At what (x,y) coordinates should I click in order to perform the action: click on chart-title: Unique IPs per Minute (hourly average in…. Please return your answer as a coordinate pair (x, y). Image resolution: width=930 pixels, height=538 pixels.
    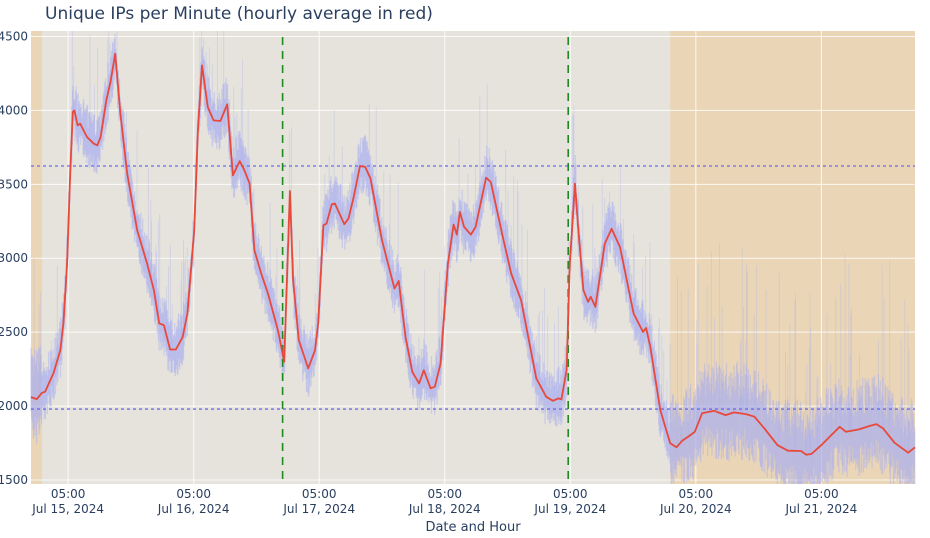
    Looking at the image, I should click on (239, 14).